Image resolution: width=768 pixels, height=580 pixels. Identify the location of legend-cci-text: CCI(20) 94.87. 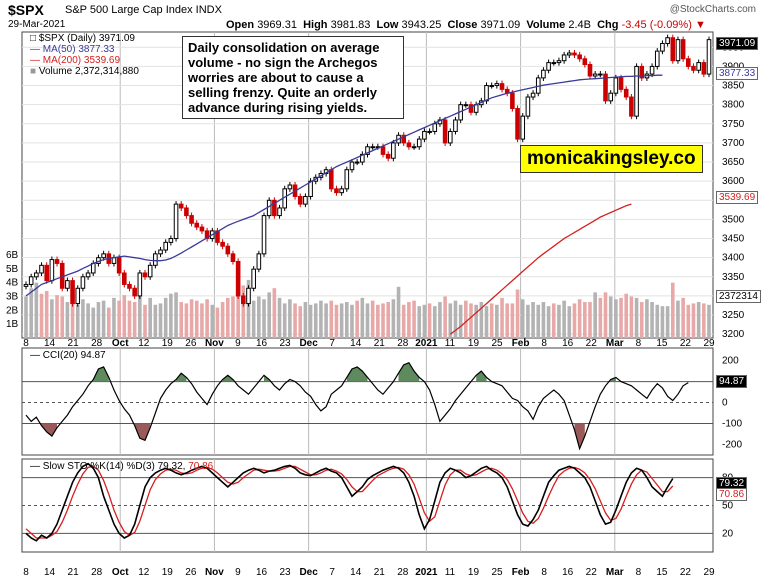
(74, 355).